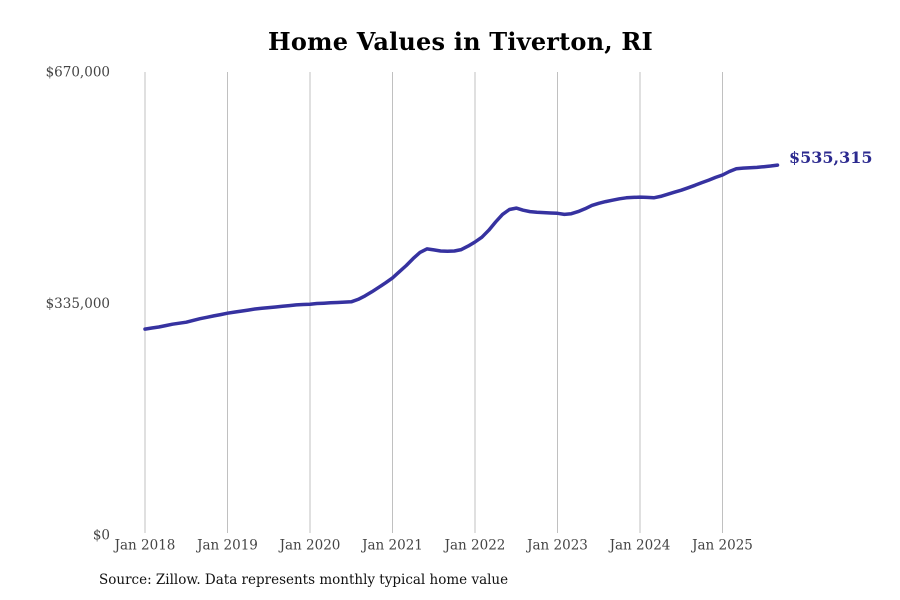 This screenshot has height=600, width=900. I want to click on final-value-label: $535,315, so click(831, 157).